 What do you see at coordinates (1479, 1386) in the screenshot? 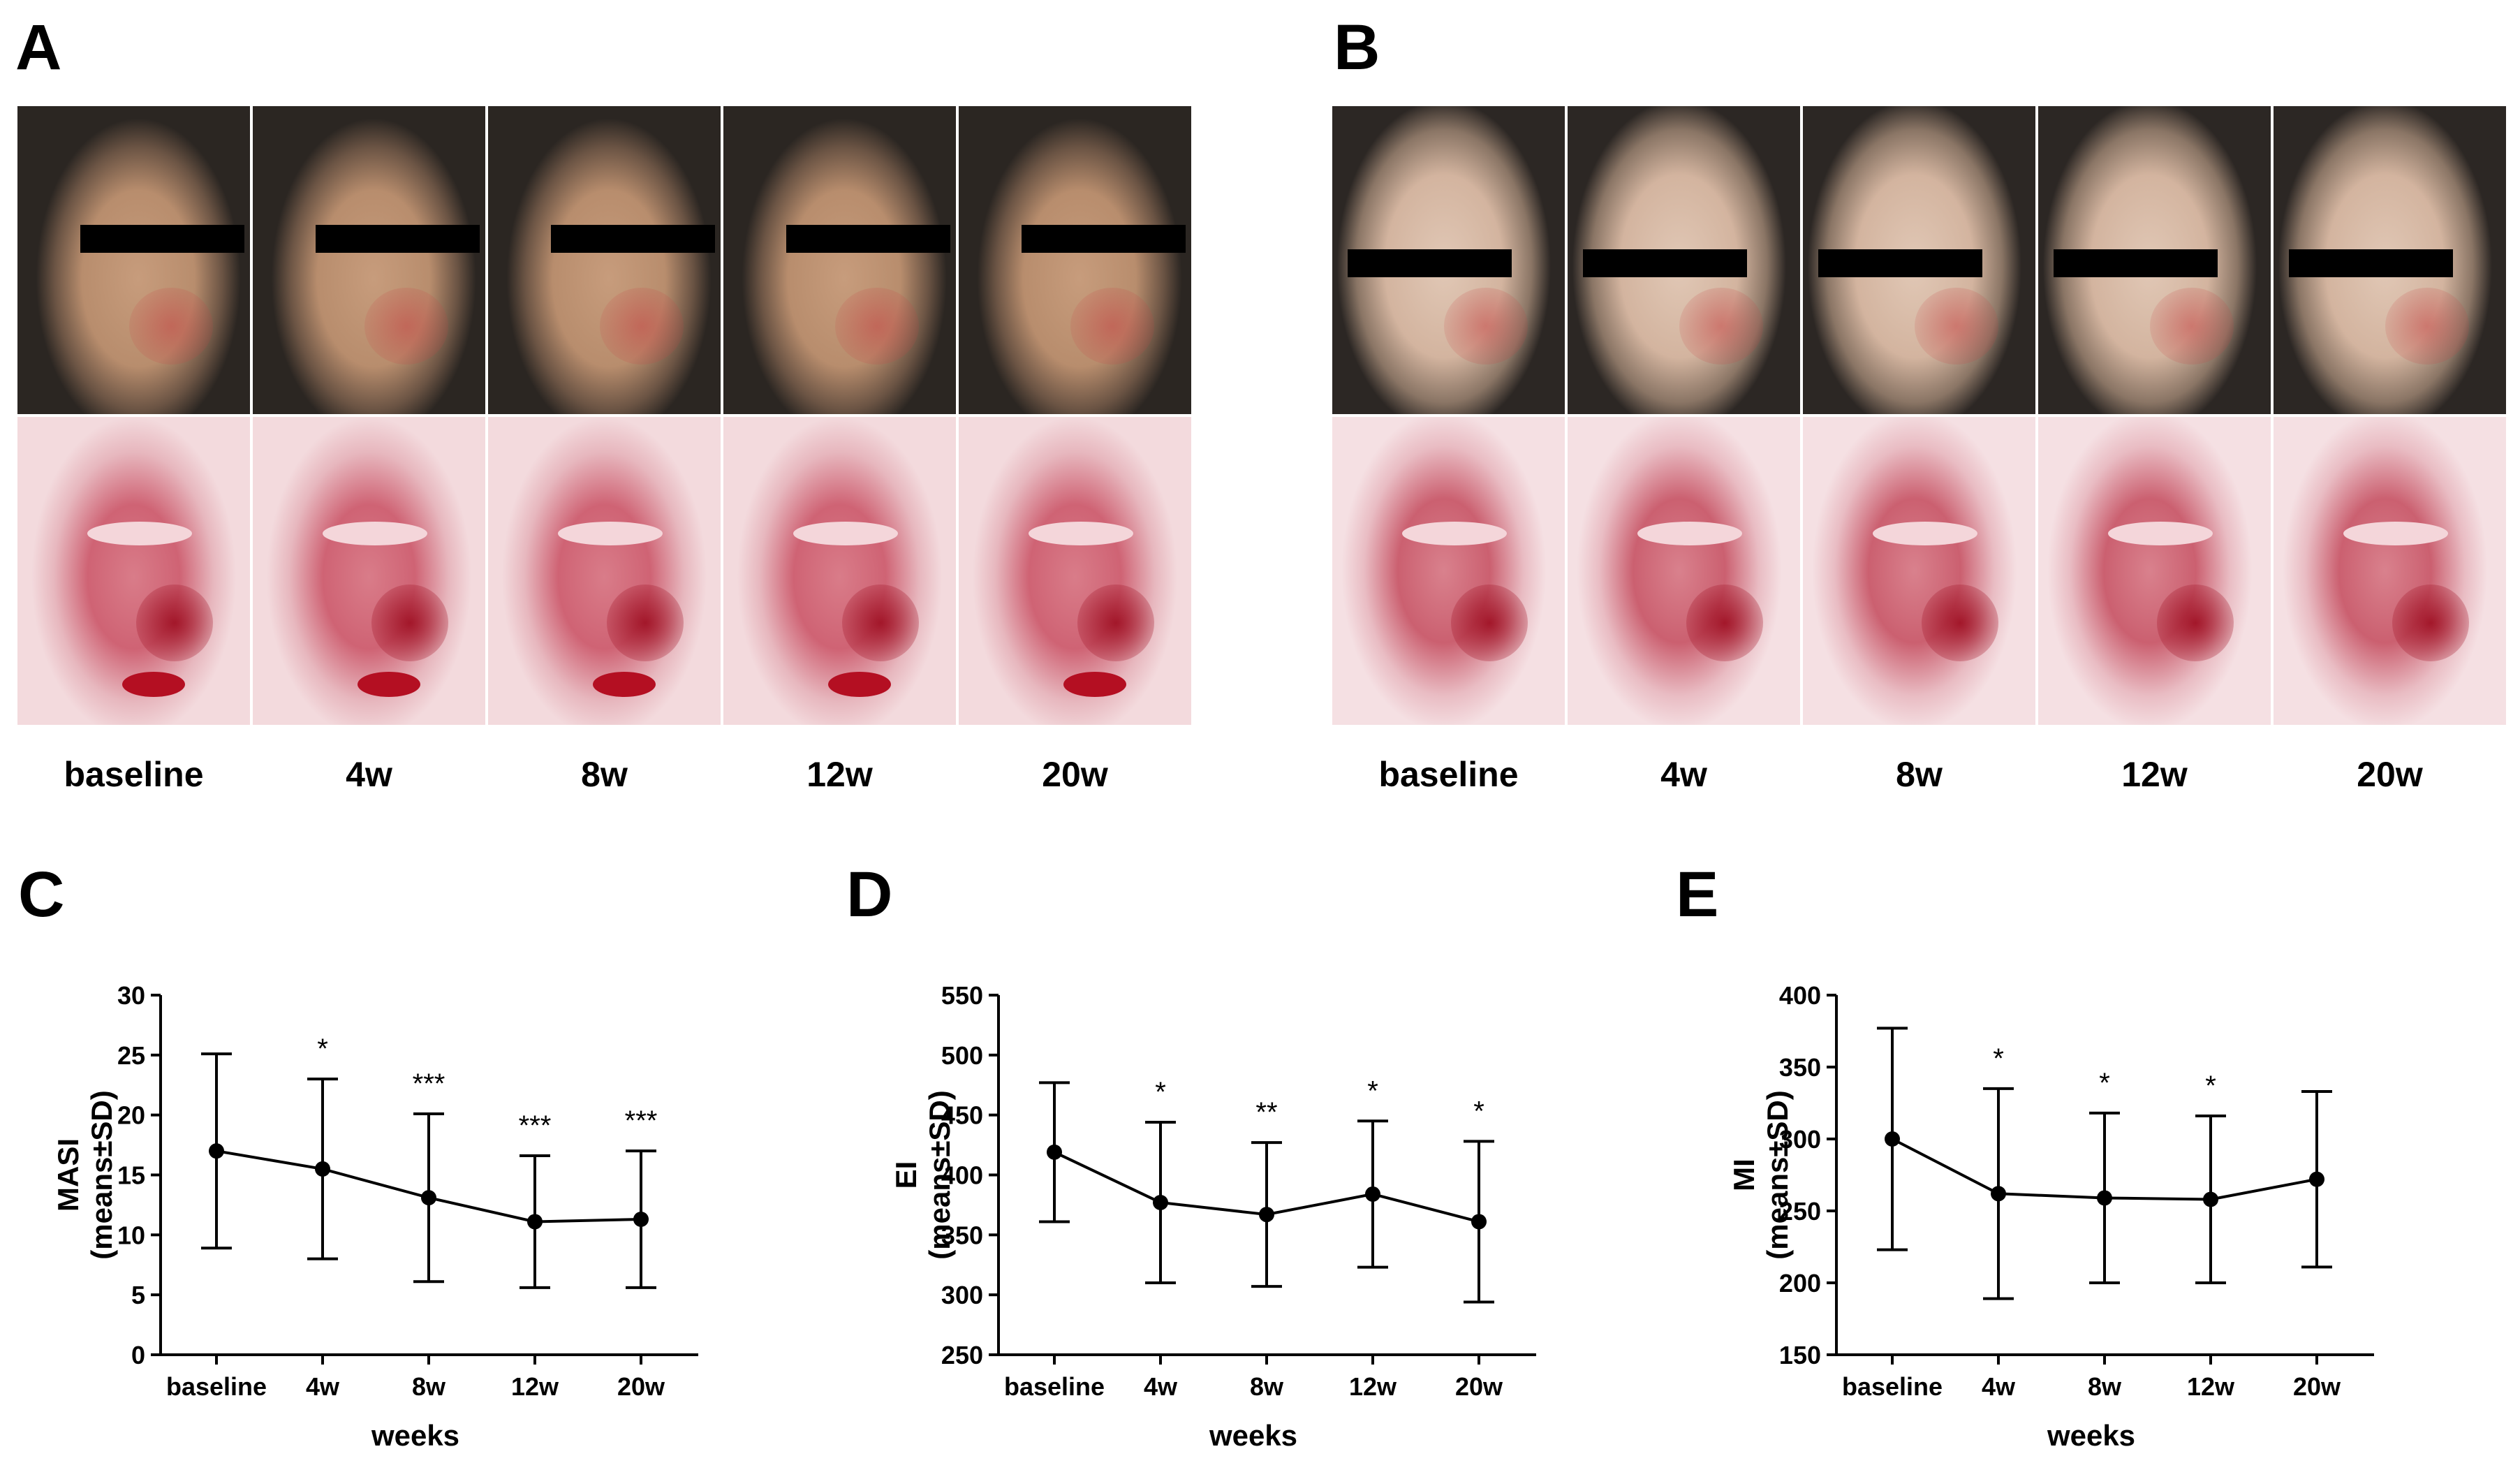
I see `chart-d-x-tick-label: 20w` at bounding box center [1479, 1386].